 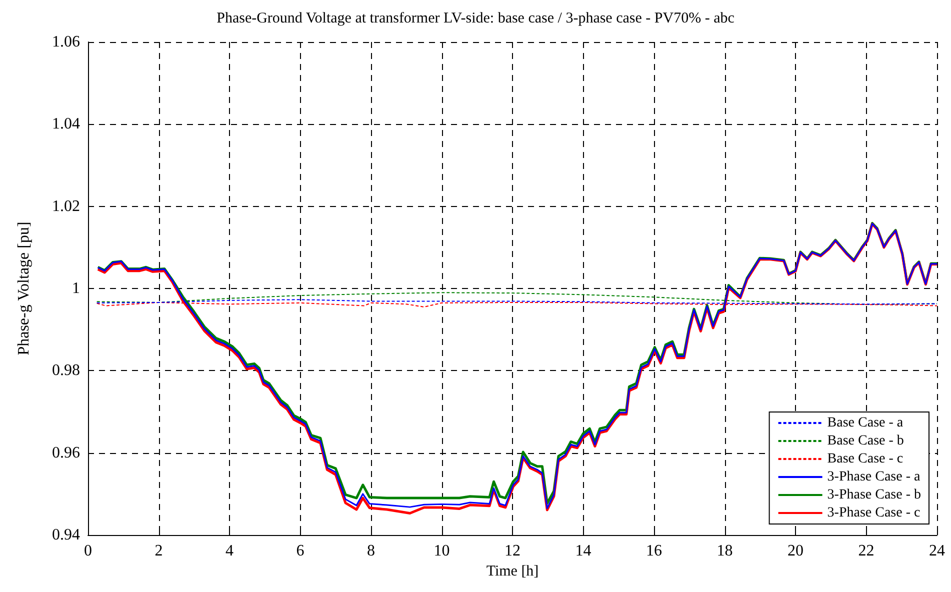 What do you see at coordinates (512, 551) in the screenshot?
I see `x-tick-label: 12` at bounding box center [512, 551].